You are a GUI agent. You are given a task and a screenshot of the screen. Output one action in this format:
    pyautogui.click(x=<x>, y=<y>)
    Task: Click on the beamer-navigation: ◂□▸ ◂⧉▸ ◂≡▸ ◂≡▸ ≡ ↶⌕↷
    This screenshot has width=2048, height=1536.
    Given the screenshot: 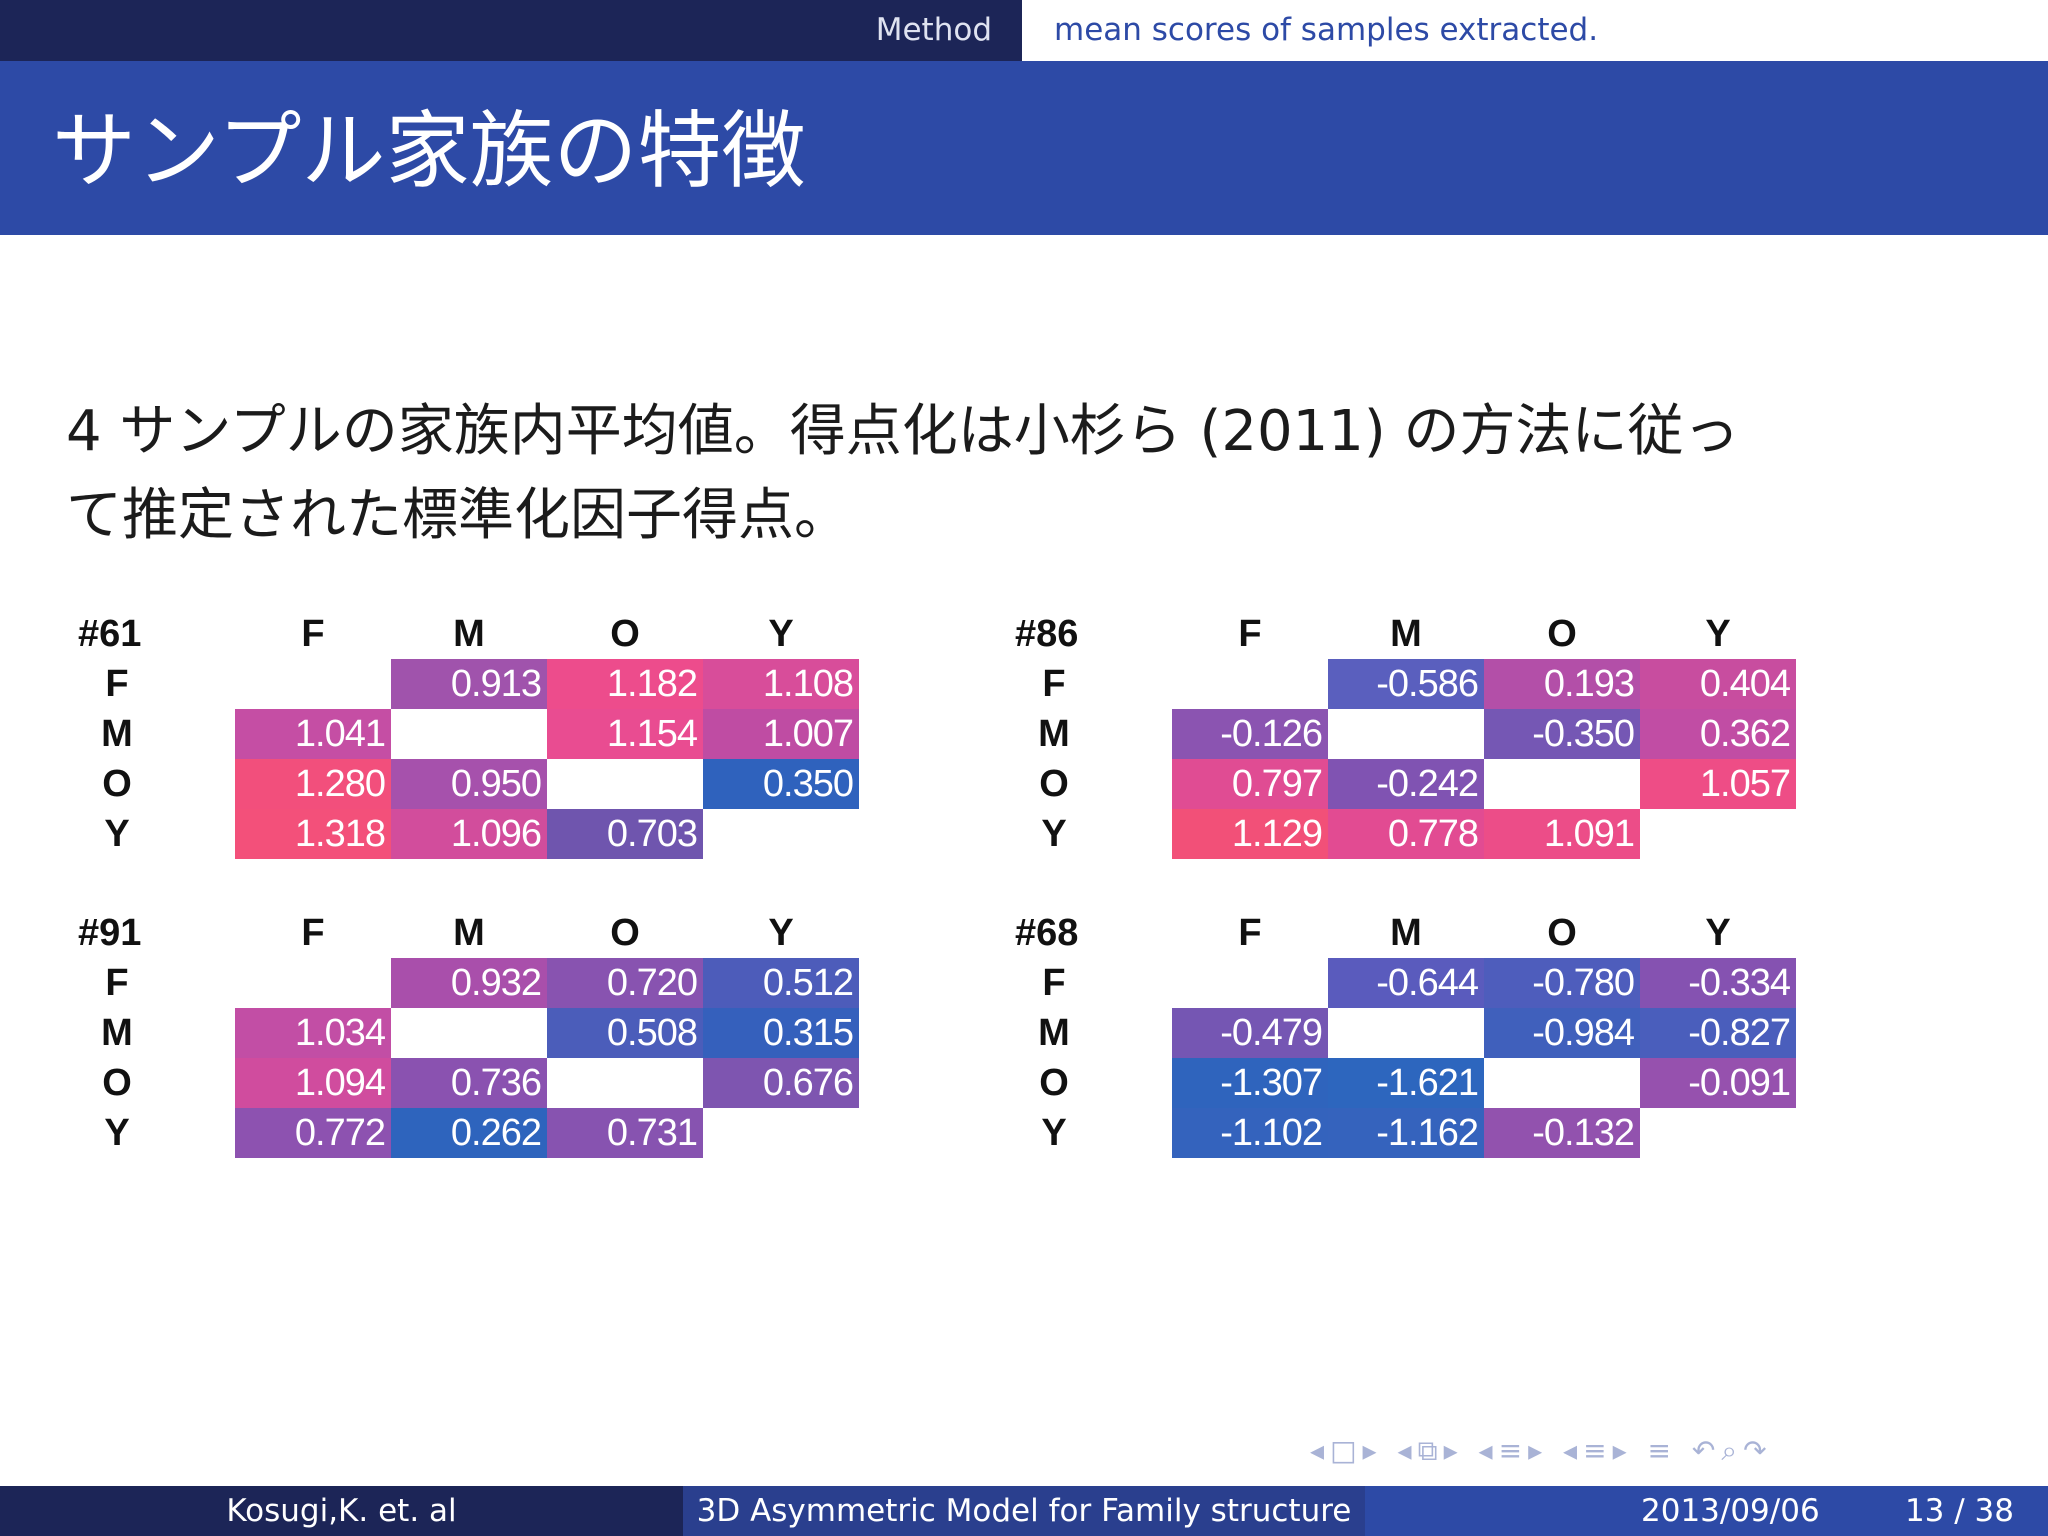 What is the action you would take?
    pyautogui.click(x=1541, y=1456)
    